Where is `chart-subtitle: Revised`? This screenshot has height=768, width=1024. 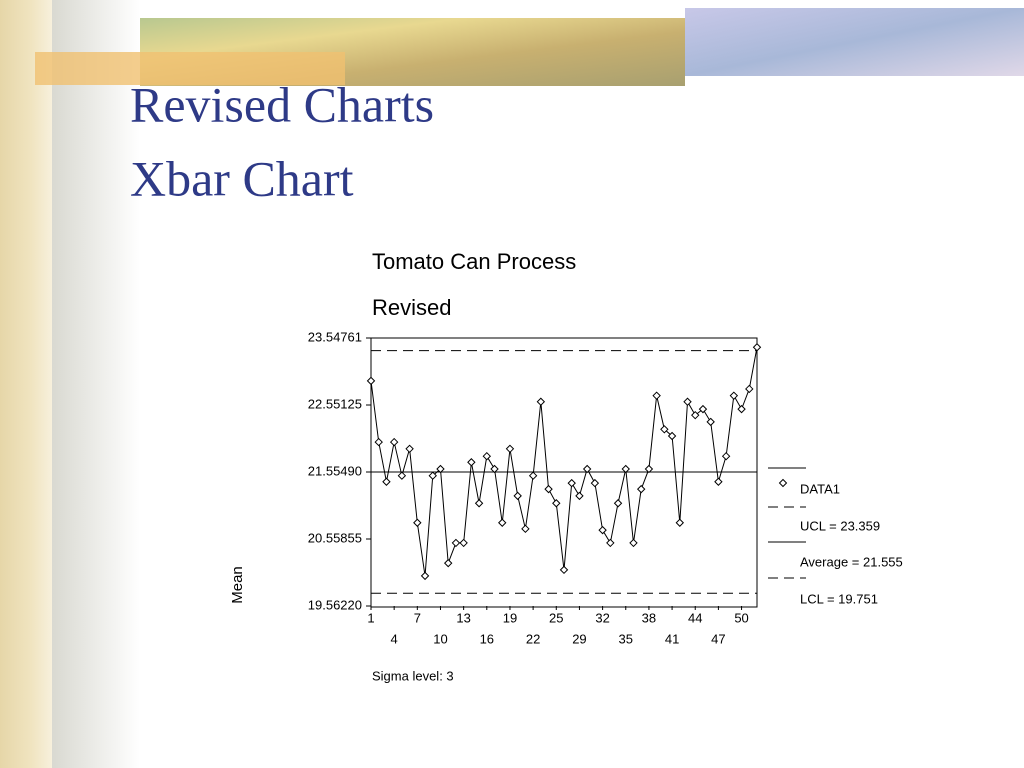 chart-subtitle: Revised is located at coordinates (411, 307).